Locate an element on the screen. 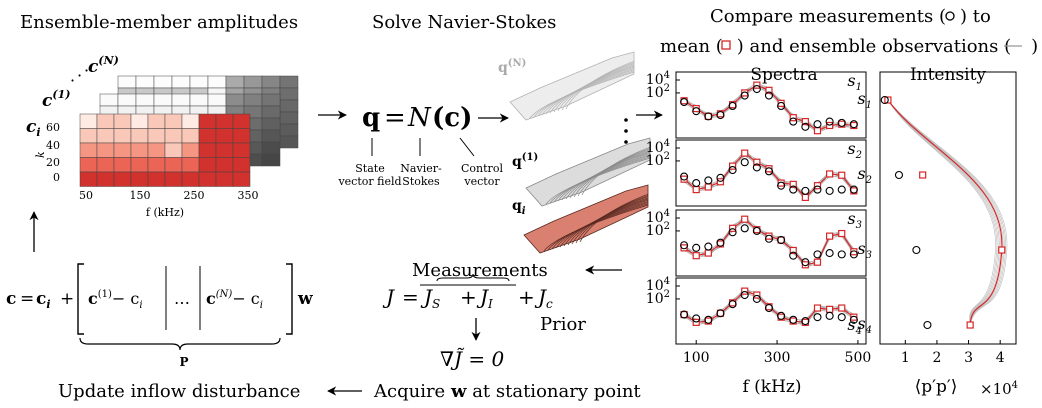 The height and width of the screenshot is (408, 1042). f-tick-250: 250 is located at coordinates (194, 195).